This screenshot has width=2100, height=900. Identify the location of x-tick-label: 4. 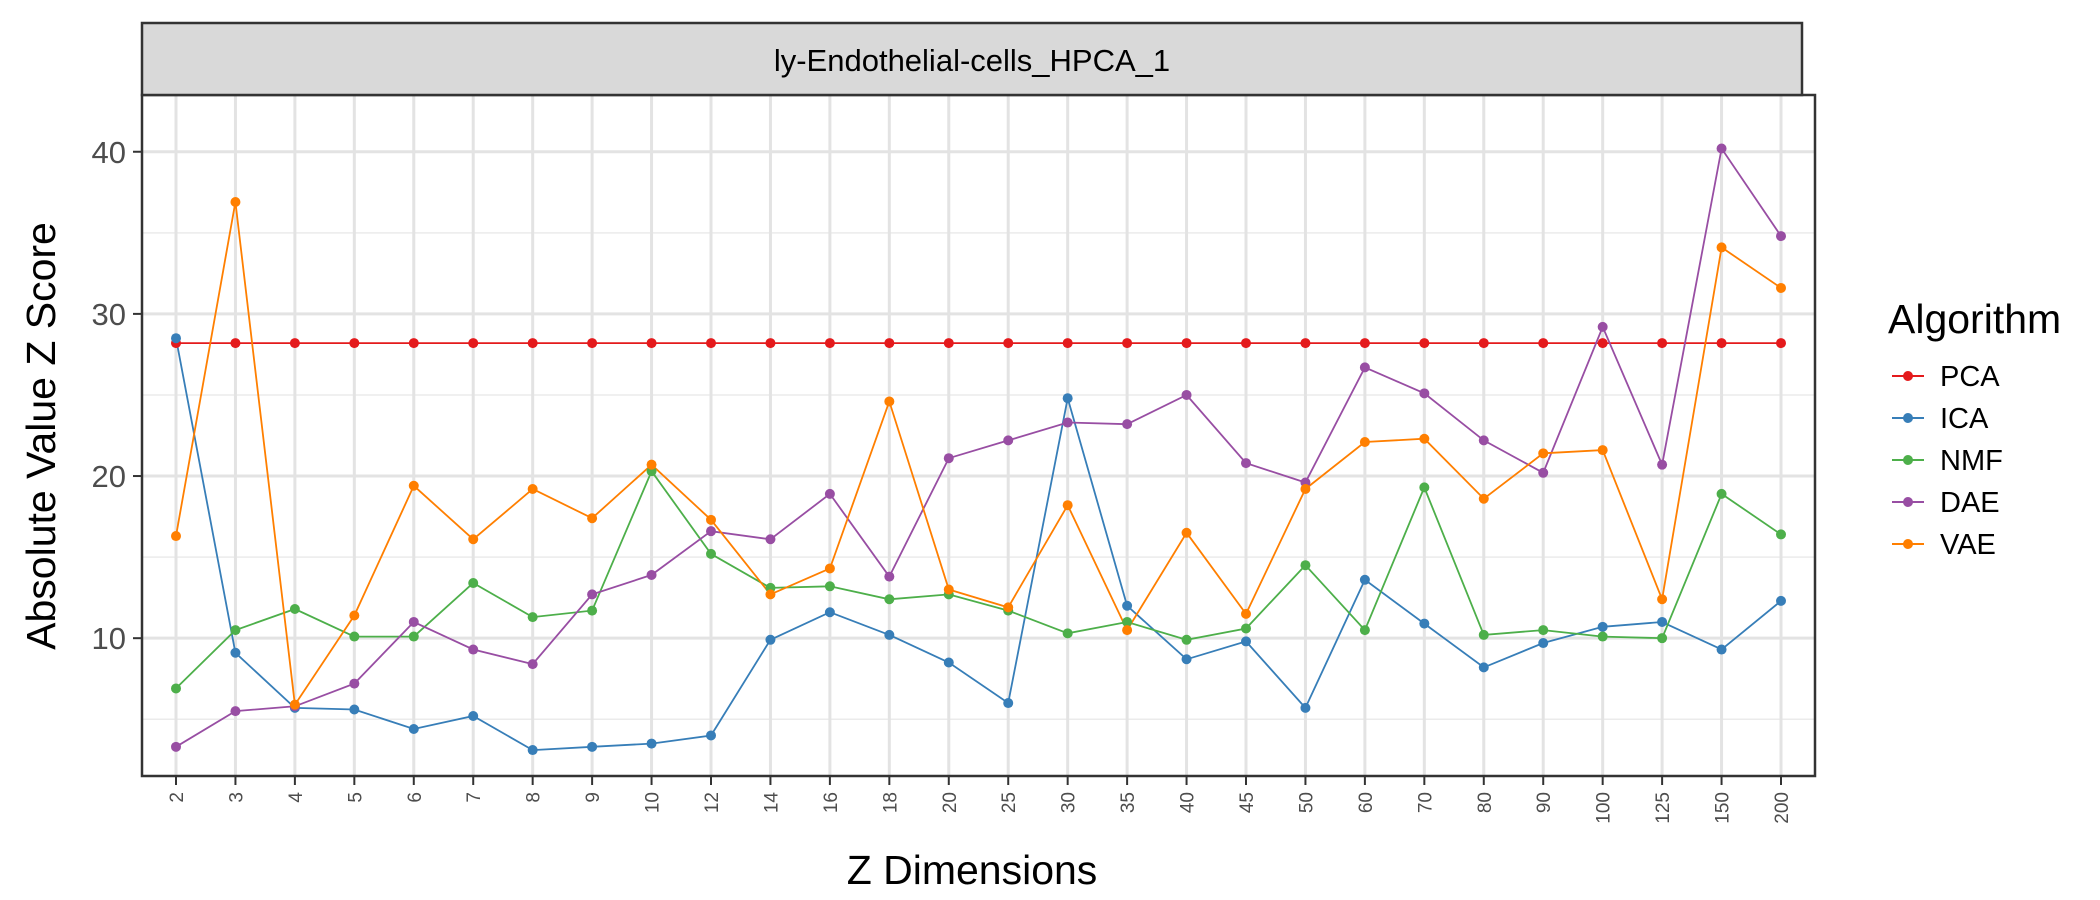
(296, 797).